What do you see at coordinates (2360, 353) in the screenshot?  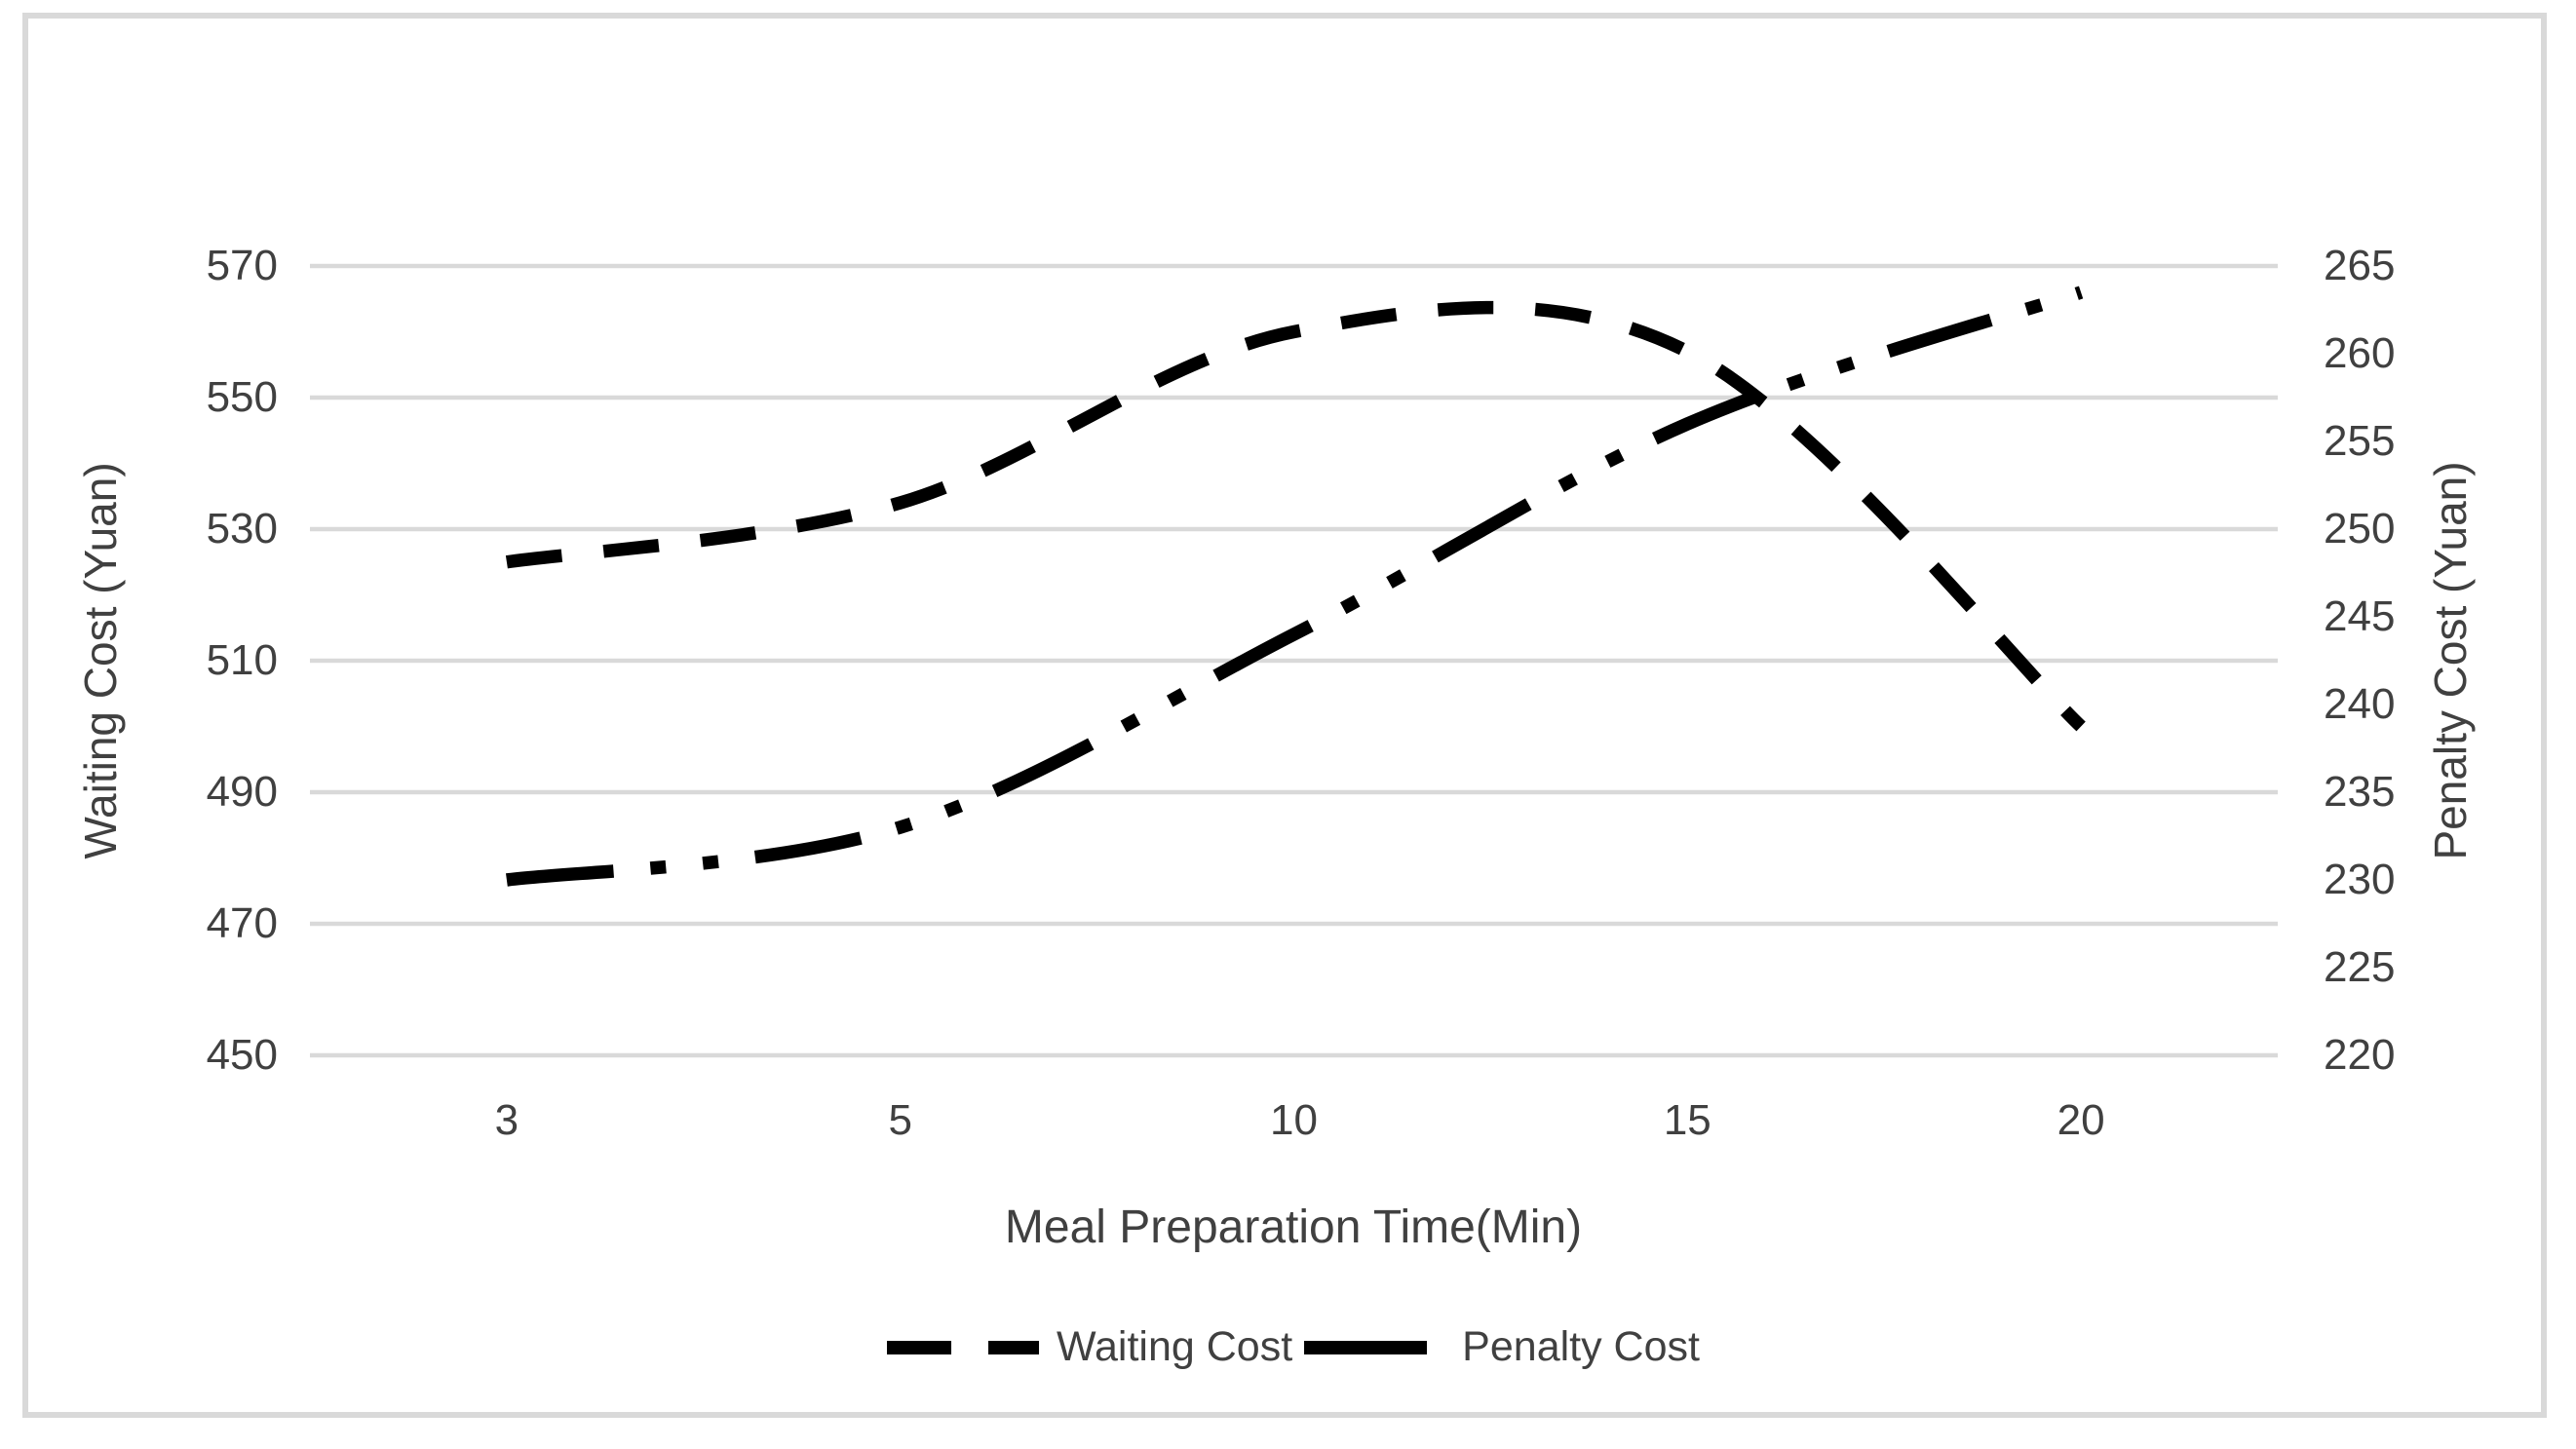 I see `y-right-tick-label: 260` at bounding box center [2360, 353].